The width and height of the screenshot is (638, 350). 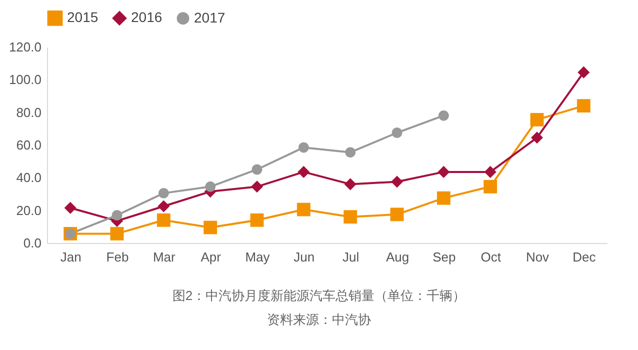 What do you see at coordinates (444, 257) in the screenshot?
I see `x-tick-label: Sep` at bounding box center [444, 257].